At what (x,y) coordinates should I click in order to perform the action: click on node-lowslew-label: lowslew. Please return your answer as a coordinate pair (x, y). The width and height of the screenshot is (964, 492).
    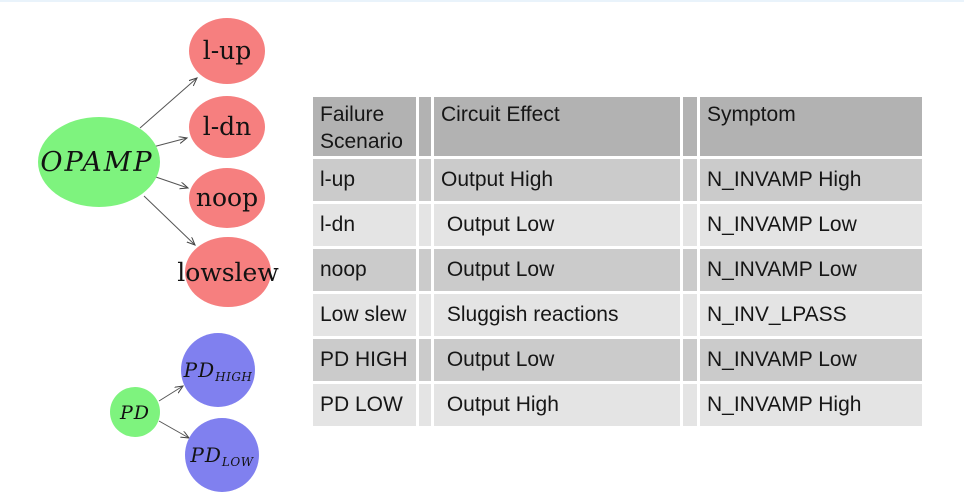
    Looking at the image, I should click on (228, 272).